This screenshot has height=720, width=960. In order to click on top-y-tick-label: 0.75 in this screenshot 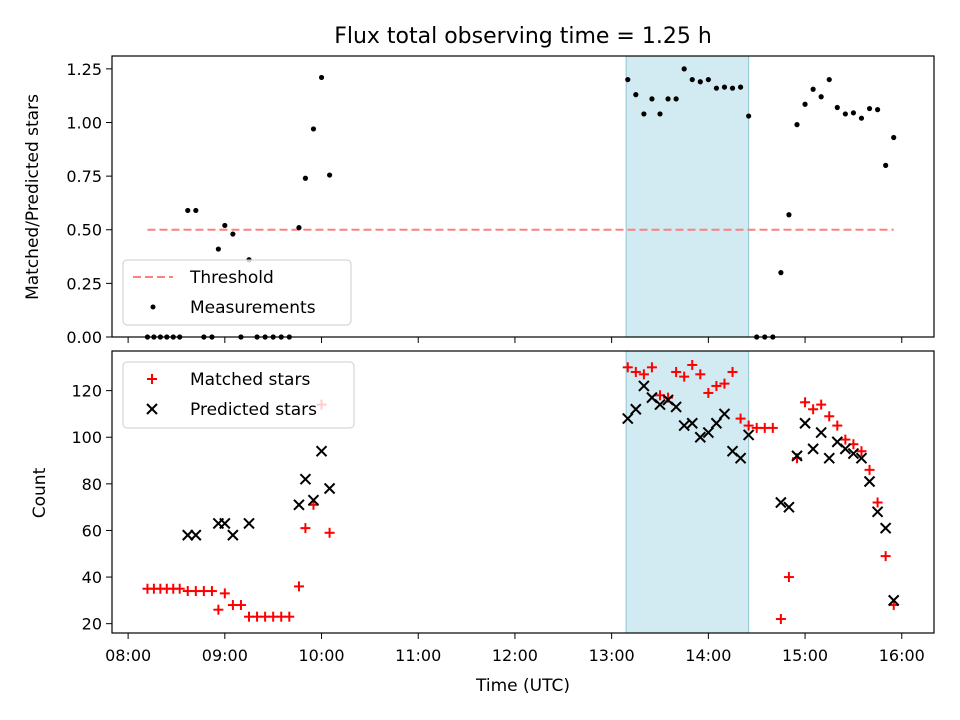, I will do `click(84, 176)`.